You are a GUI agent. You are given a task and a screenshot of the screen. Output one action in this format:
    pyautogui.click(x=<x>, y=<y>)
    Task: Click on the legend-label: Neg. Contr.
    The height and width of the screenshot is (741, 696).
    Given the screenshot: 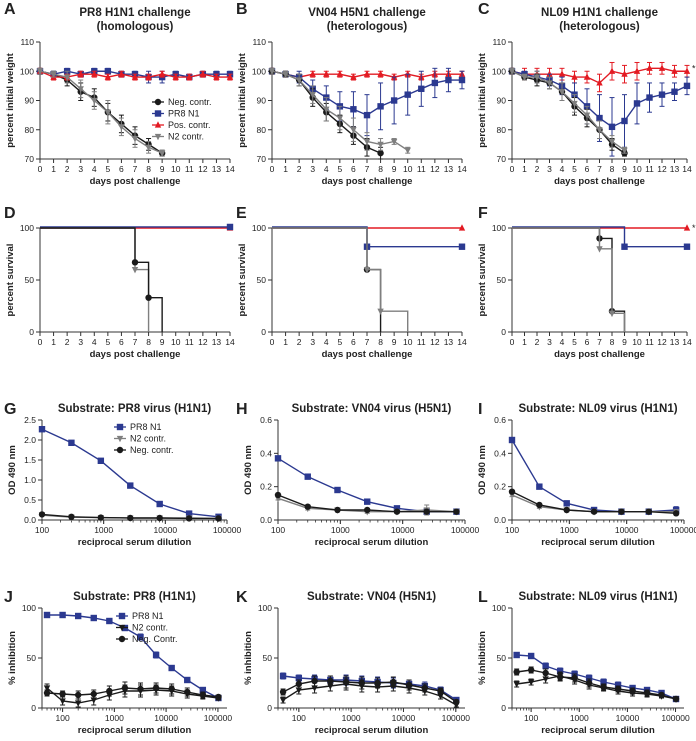 What is the action you would take?
    pyautogui.click(x=155, y=639)
    